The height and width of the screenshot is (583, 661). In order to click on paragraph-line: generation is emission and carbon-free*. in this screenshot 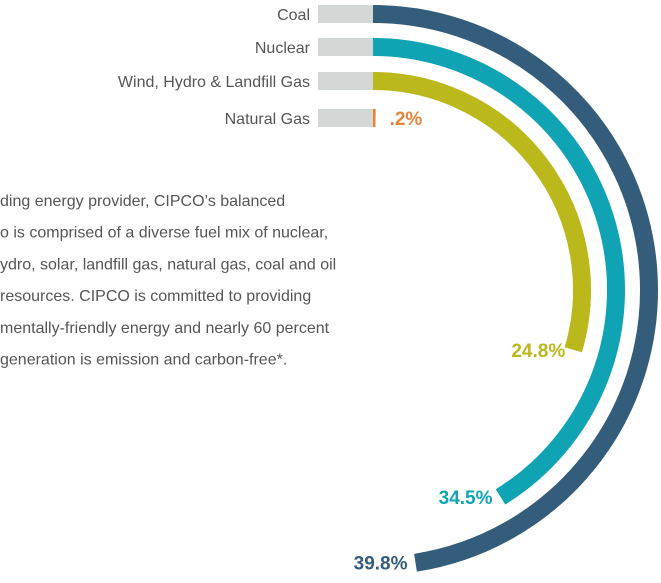, I will do `click(143, 360)`.